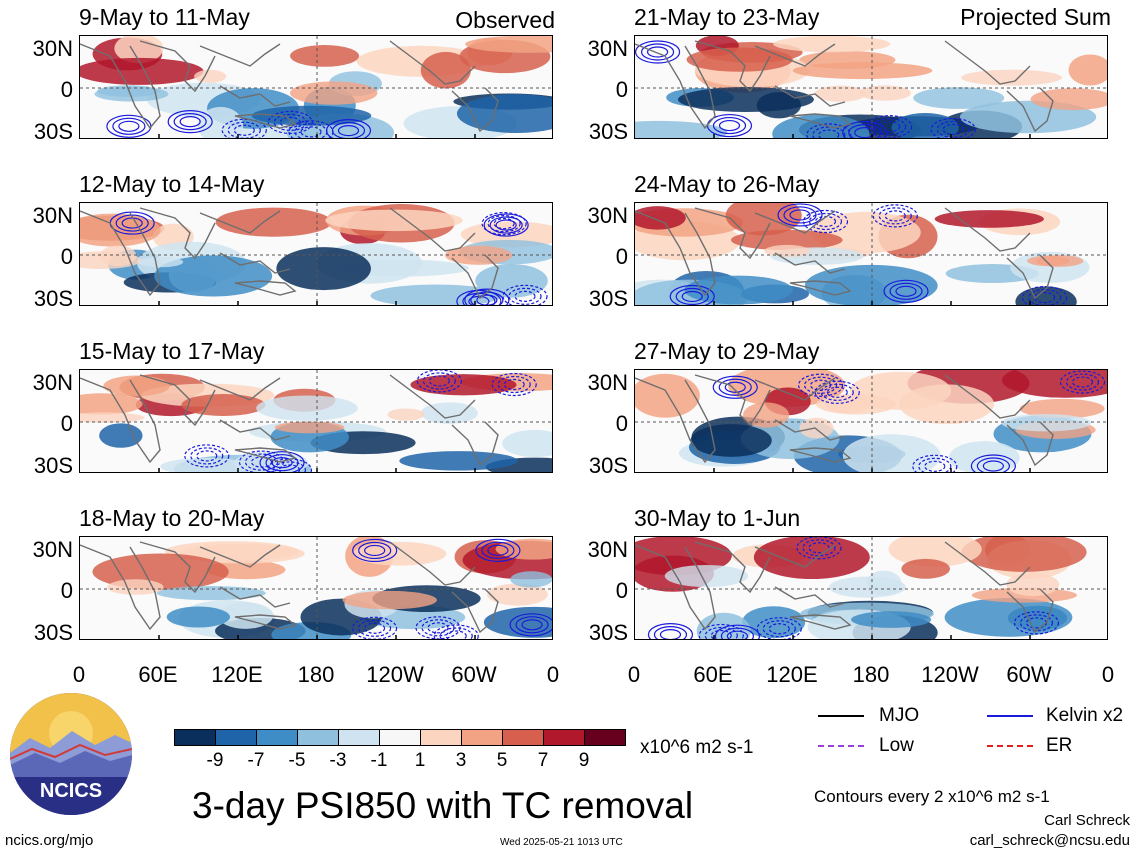 The width and height of the screenshot is (1135, 856). Describe the element at coordinates (443, 805) in the screenshot. I see `main-title: 3-day PSI850 with TC removal` at that location.